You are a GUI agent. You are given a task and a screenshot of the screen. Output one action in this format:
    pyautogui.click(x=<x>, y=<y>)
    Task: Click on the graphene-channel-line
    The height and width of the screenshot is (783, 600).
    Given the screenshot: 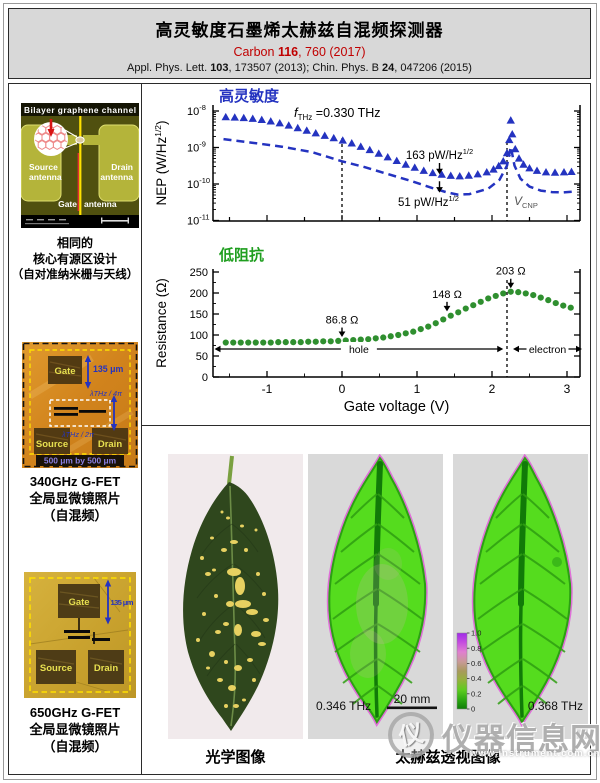 What is the action you would take?
    pyautogui.click(x=78, y=182)
    